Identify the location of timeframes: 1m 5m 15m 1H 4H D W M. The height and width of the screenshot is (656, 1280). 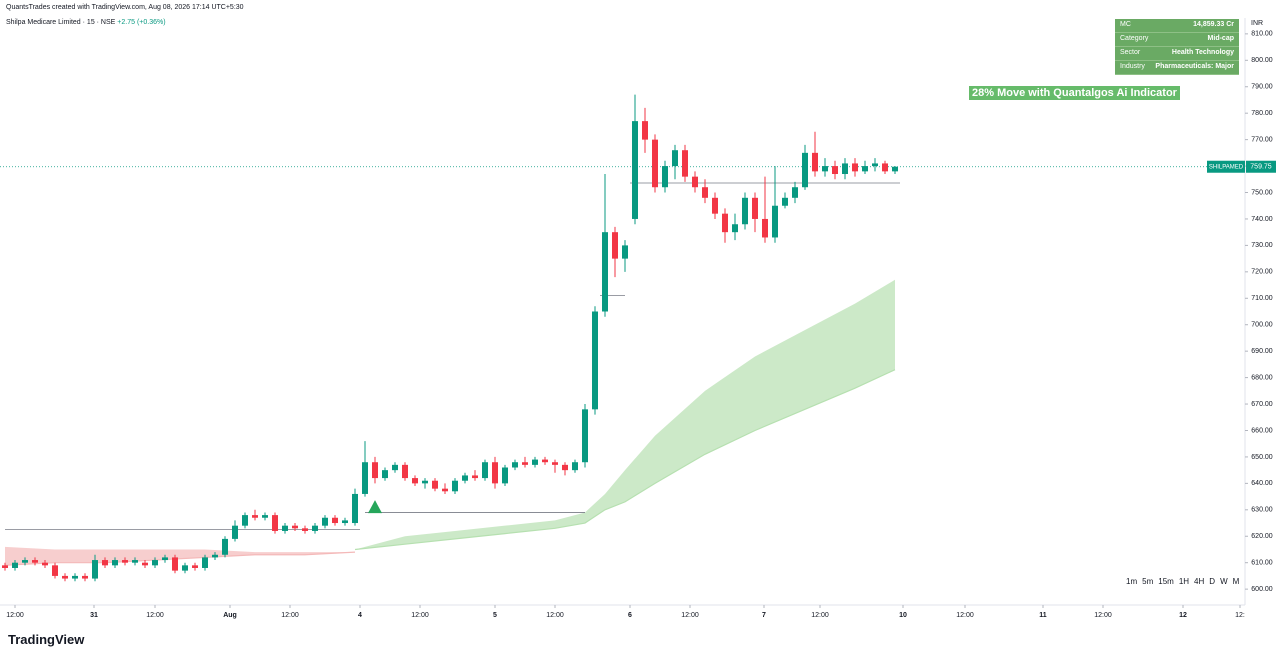
(1182, 581).